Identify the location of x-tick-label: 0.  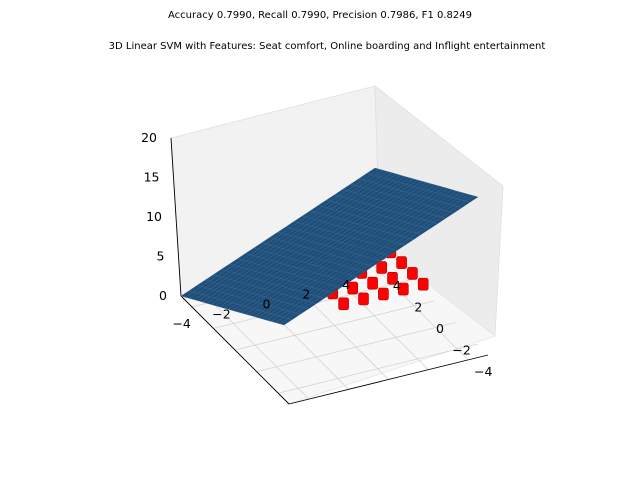
(440, 328).